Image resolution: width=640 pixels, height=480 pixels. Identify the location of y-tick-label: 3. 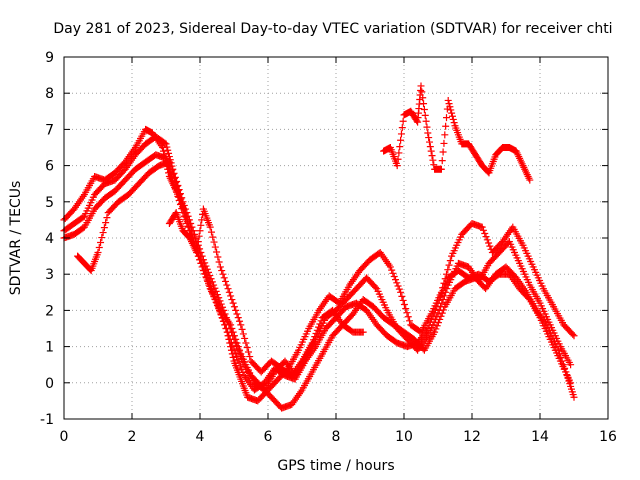
(49, 275).